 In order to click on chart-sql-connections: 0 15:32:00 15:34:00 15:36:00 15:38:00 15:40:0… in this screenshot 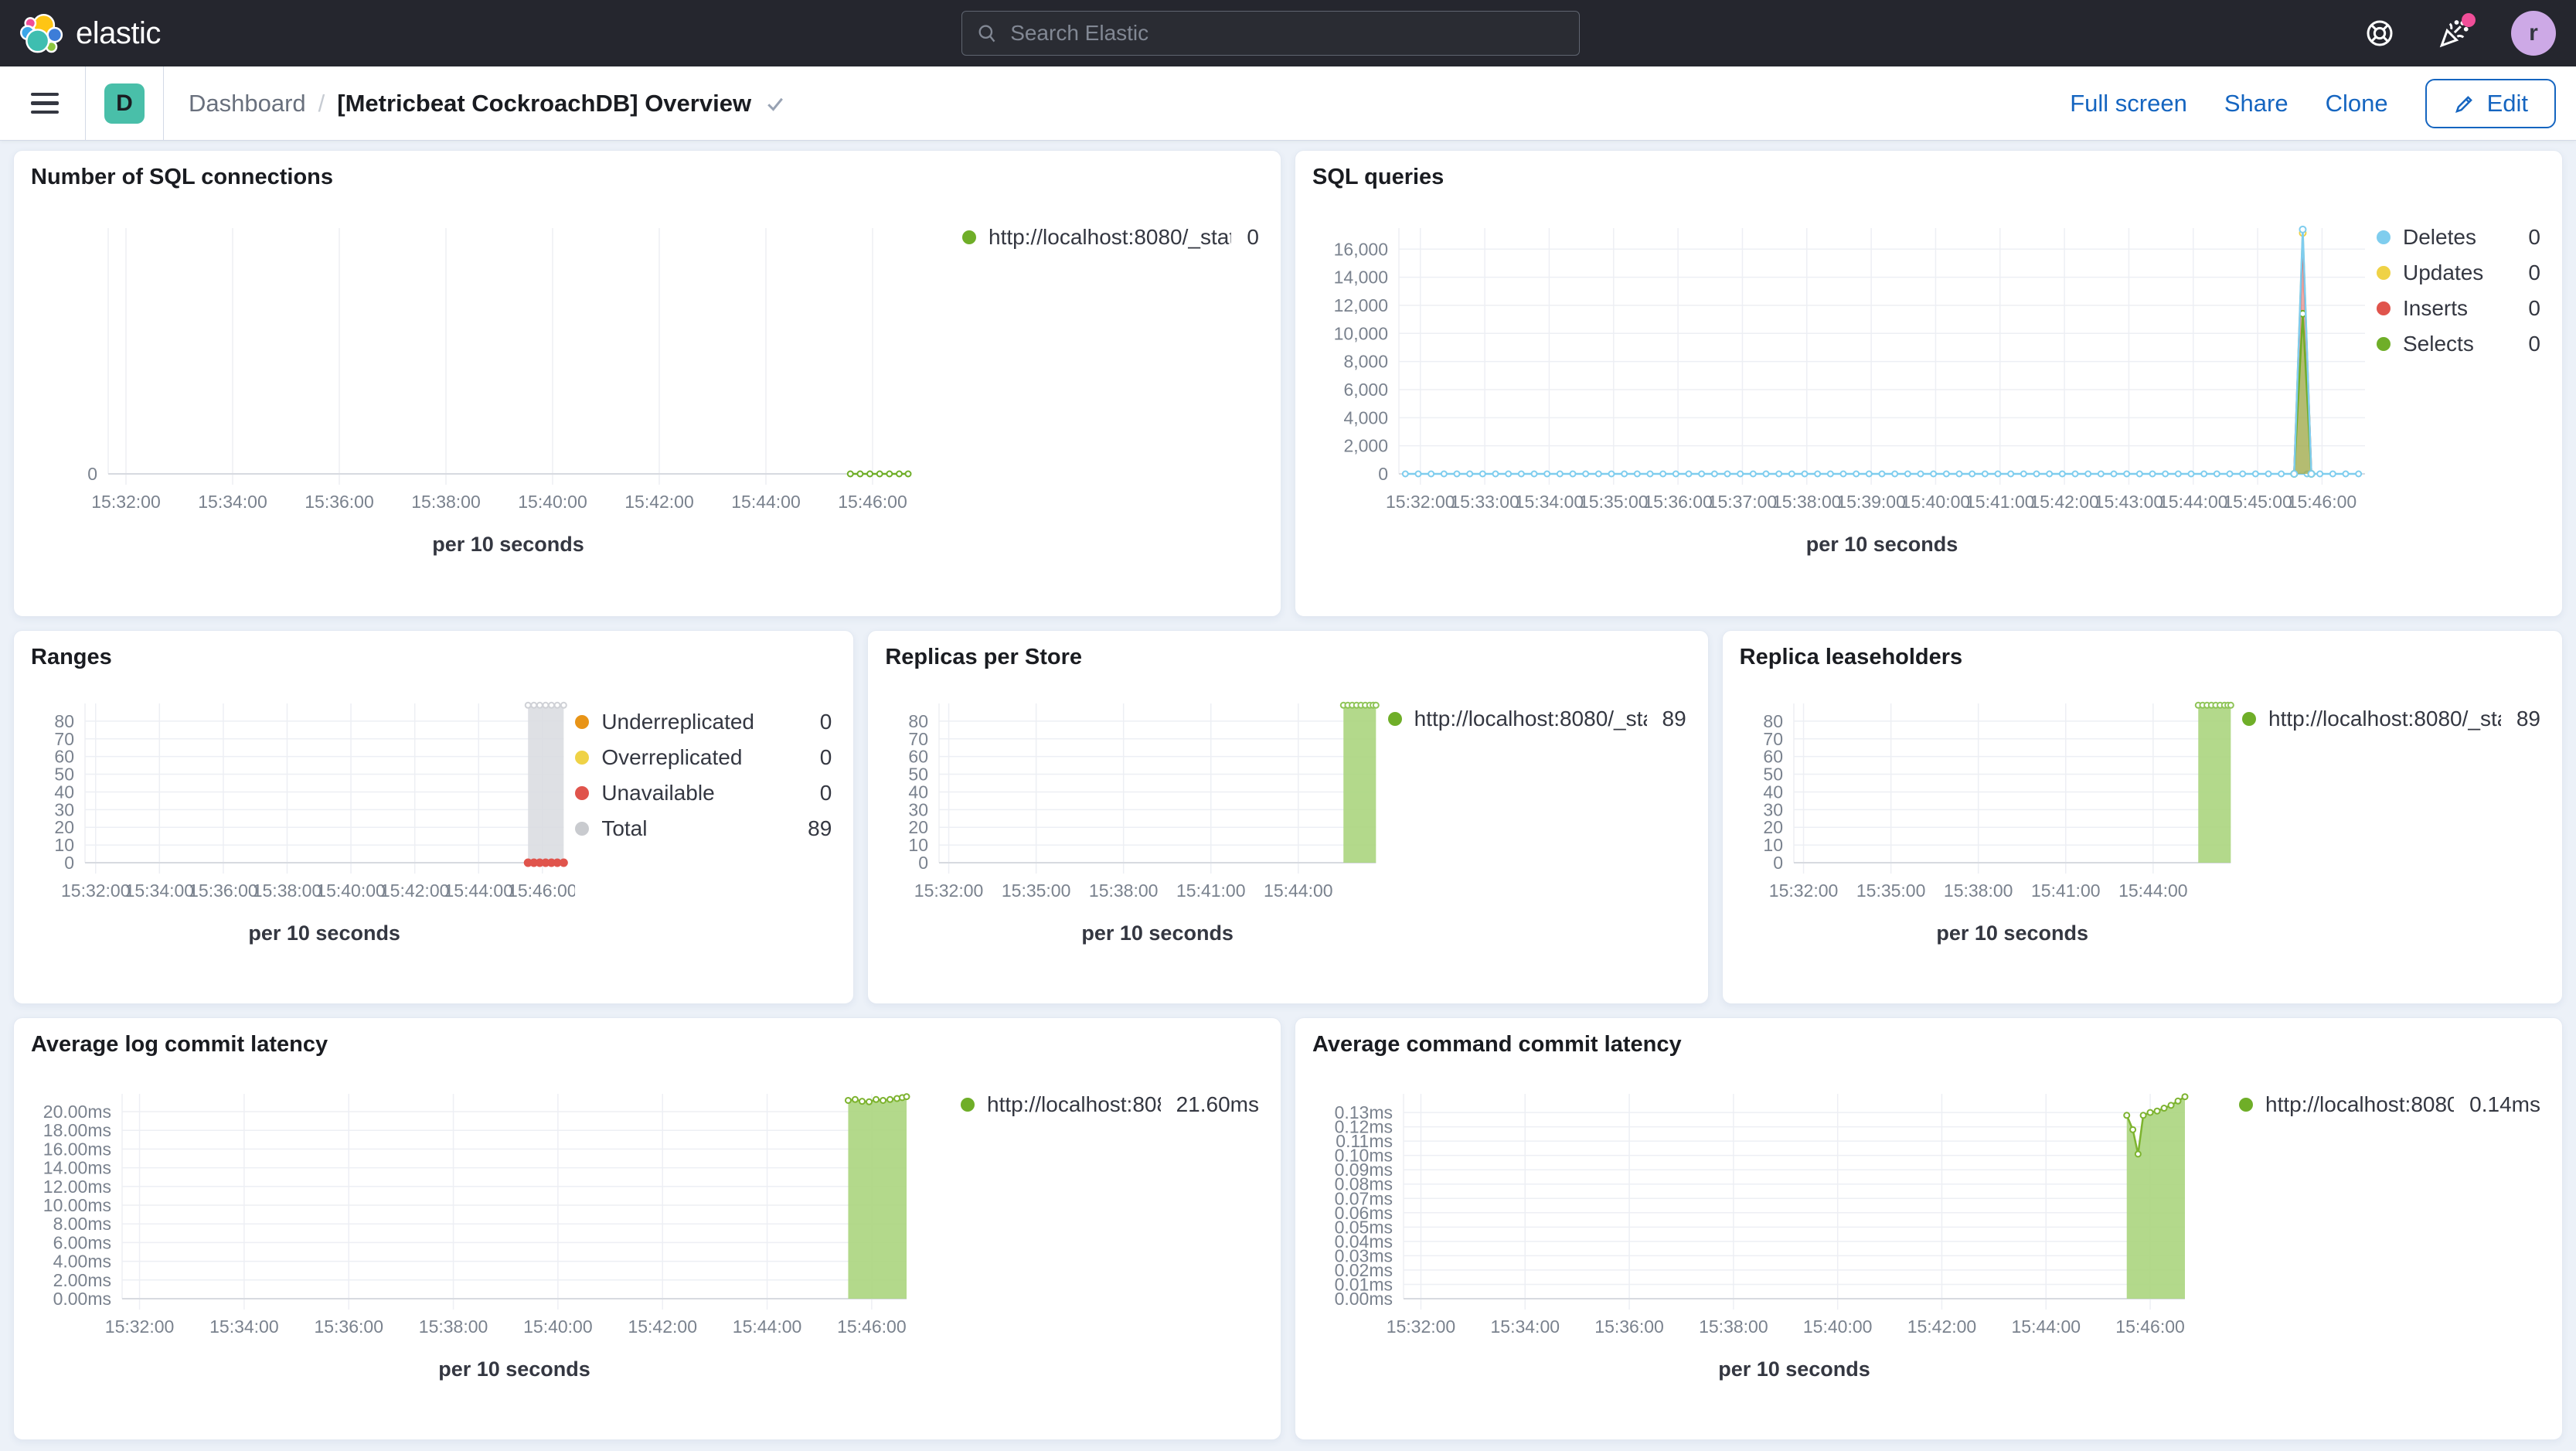, I will do `click(497, 389)`.